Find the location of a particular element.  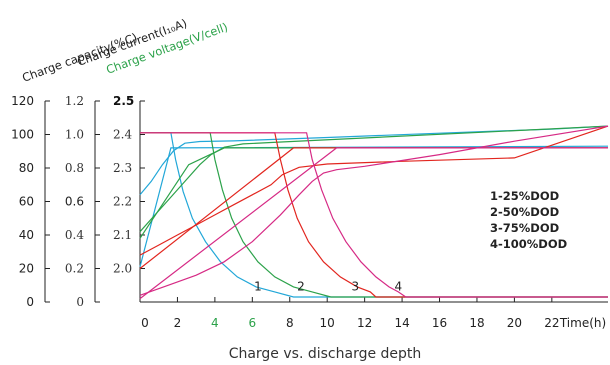

legend-entry: 1-25%DOD is located at coordinates (524, 196).